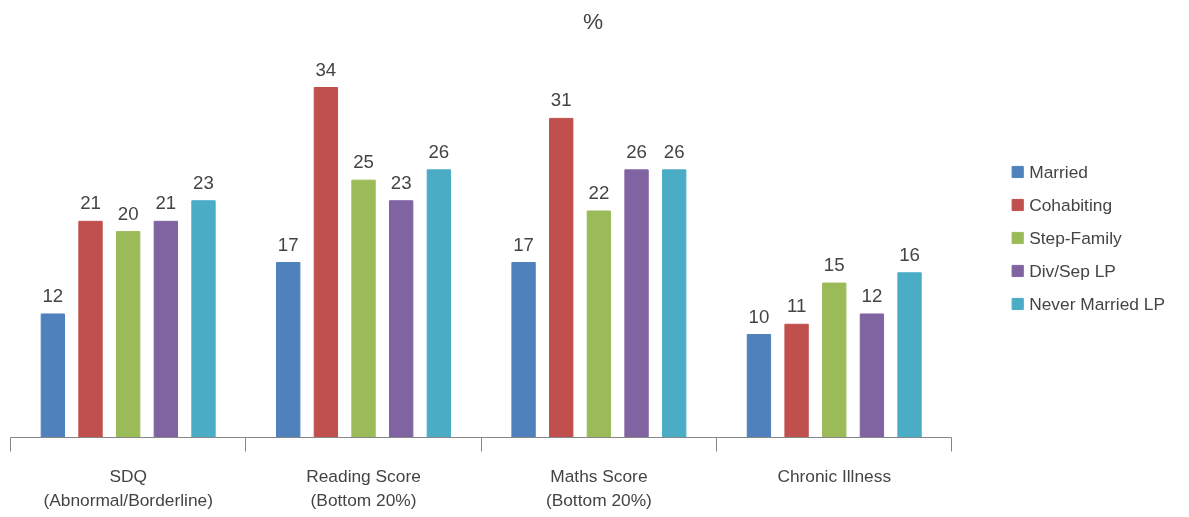 The height and width of the screenshot is (517, 1189). What do you see at coordinates (909, 254) in the screenshot?
I see `data-label: 16` at bounding box center [909, 254].